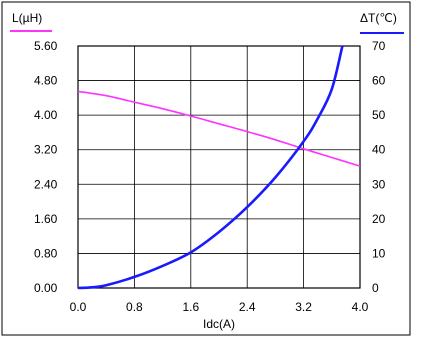  I want to click on left-axis-label: L(µH), so click(27, 18).